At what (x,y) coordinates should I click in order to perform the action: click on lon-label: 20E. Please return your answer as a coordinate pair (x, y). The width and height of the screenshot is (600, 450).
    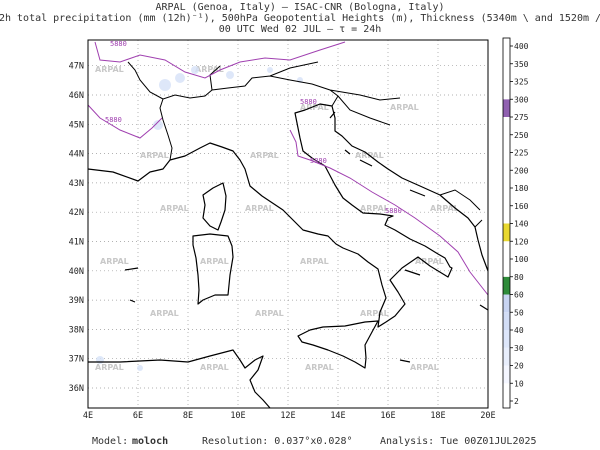
    Looking at the image, I should click on (487, 416).